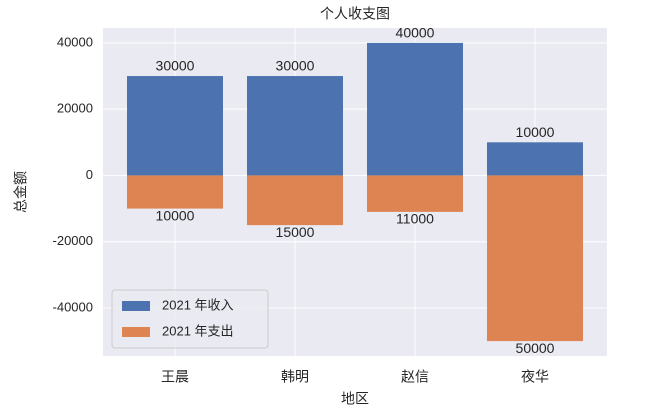 The image size is (656, 419). What do you see at coordinates (75, 41) in the screenshot?
I see `y-tick-label: 40000` at bounding box center [75, 41].